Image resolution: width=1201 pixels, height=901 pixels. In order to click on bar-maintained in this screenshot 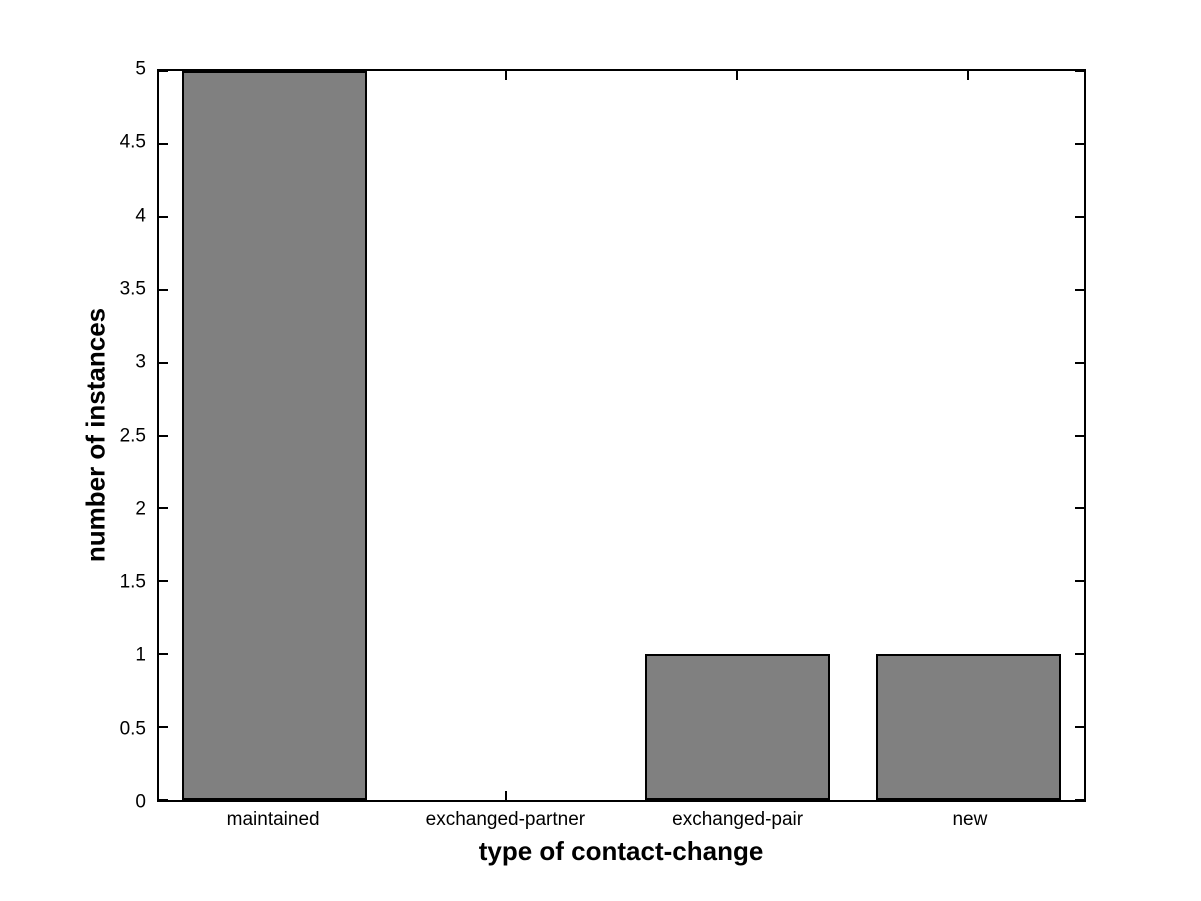, I will do `click(275, 435)`.